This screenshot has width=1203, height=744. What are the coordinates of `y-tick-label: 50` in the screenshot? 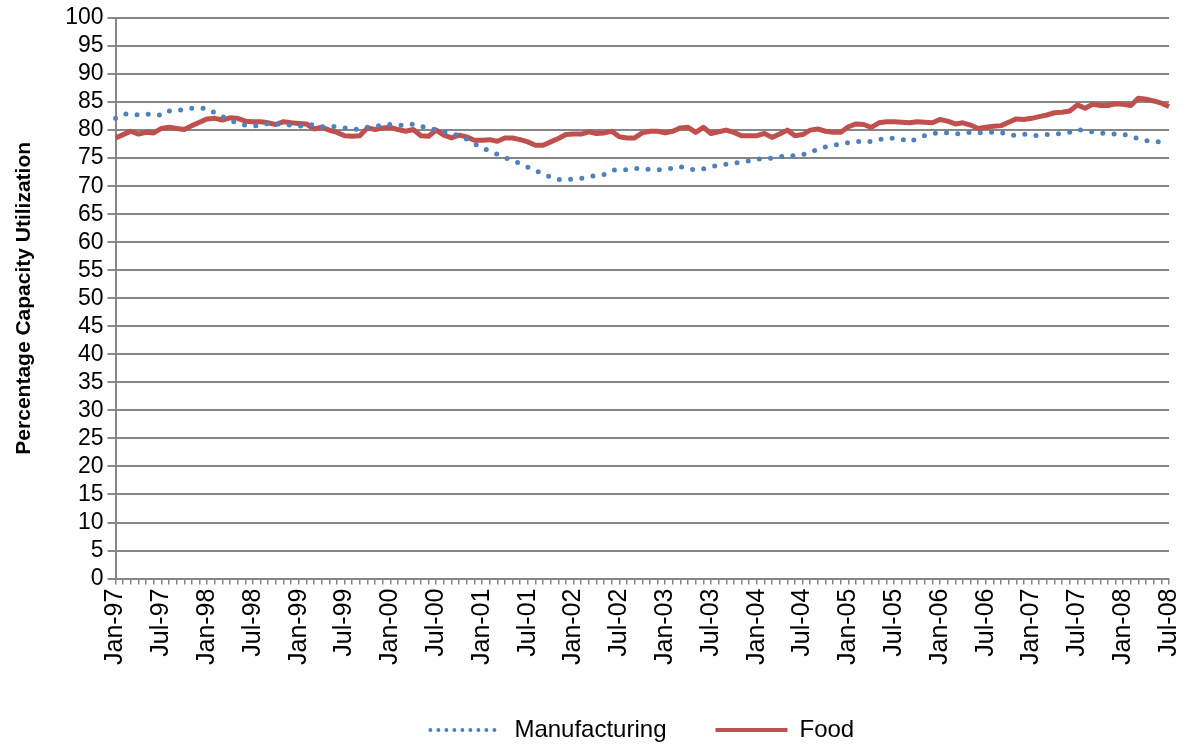 It's located at (90, 296).